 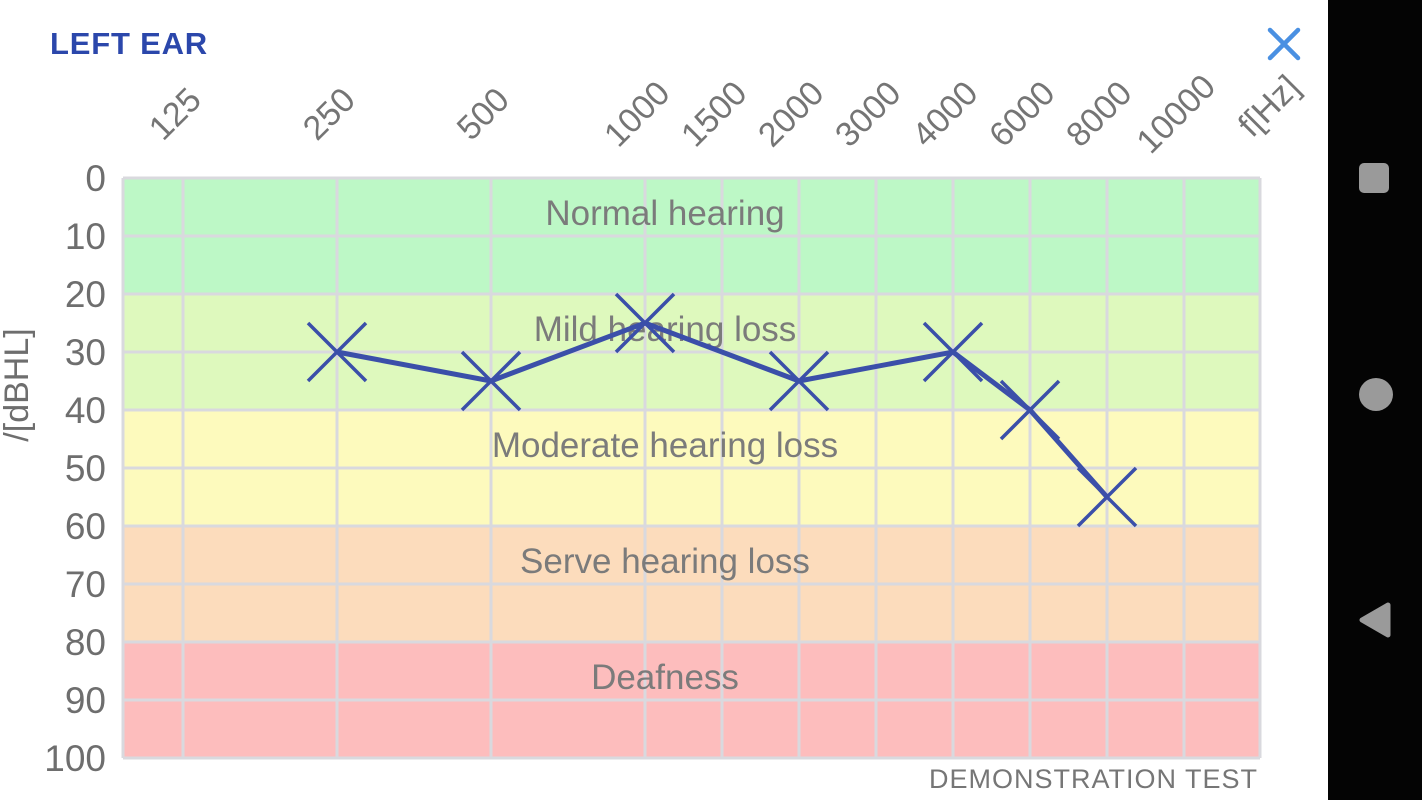 I want to click on y-tick-label: 50, so click(x=85, y=468).